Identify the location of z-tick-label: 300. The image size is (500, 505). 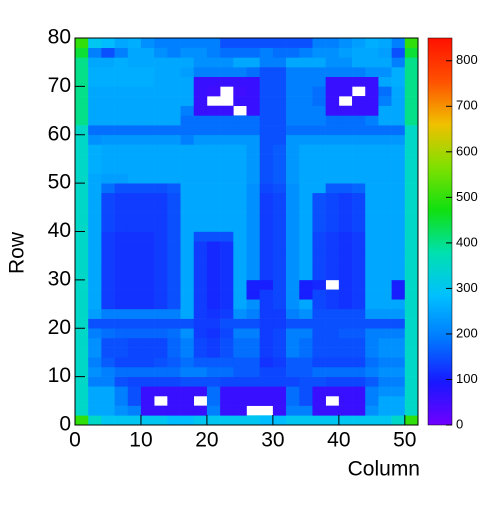
(467, 287).